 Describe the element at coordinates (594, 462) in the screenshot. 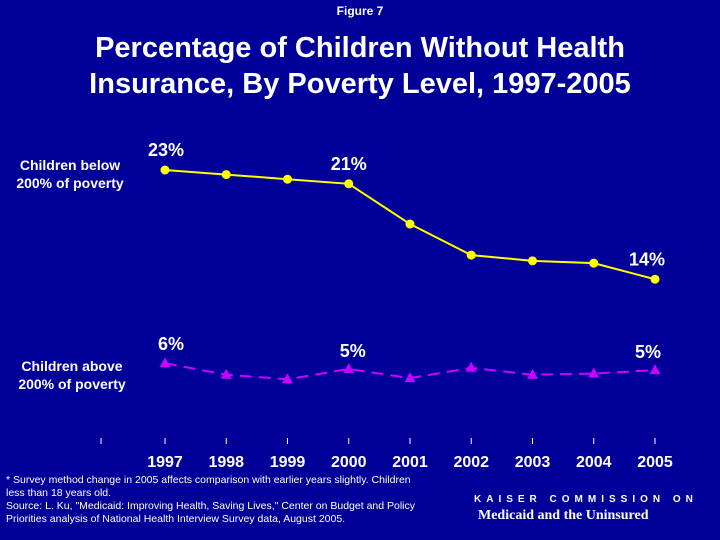

I see `x-tick-label-2004: 2004` at that location.